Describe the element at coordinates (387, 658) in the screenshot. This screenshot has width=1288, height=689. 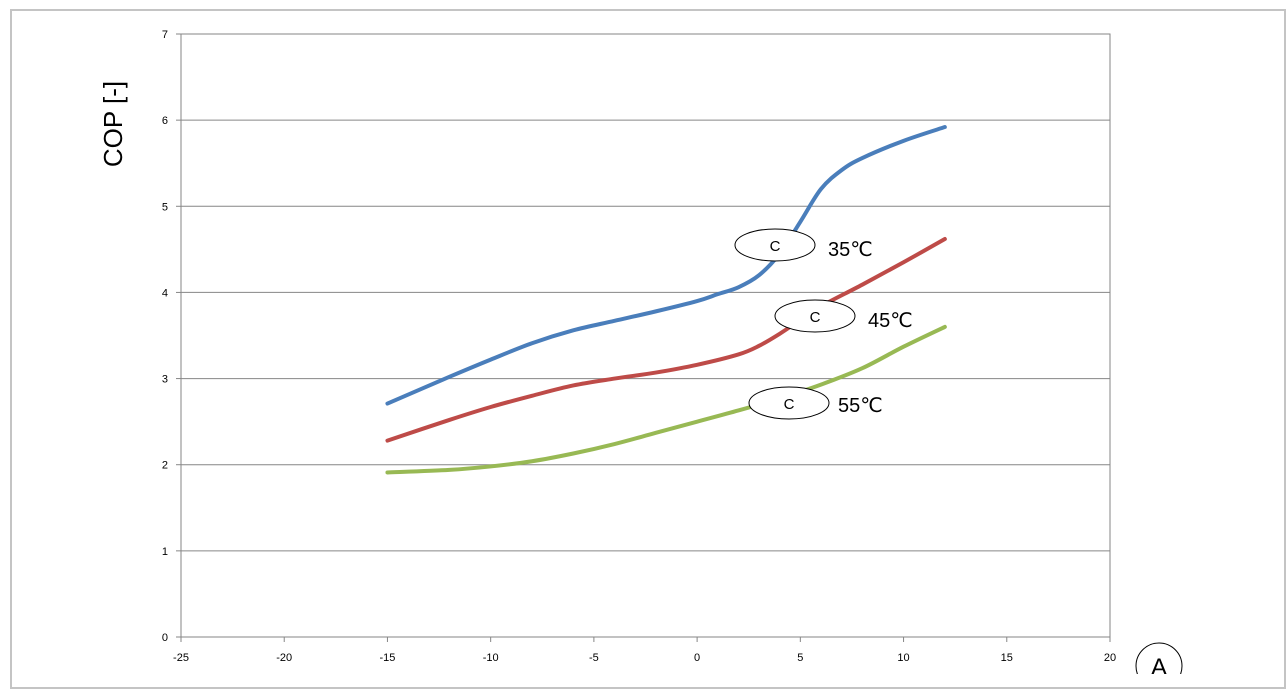
I see `x-tick-label--15: -15` at that location.